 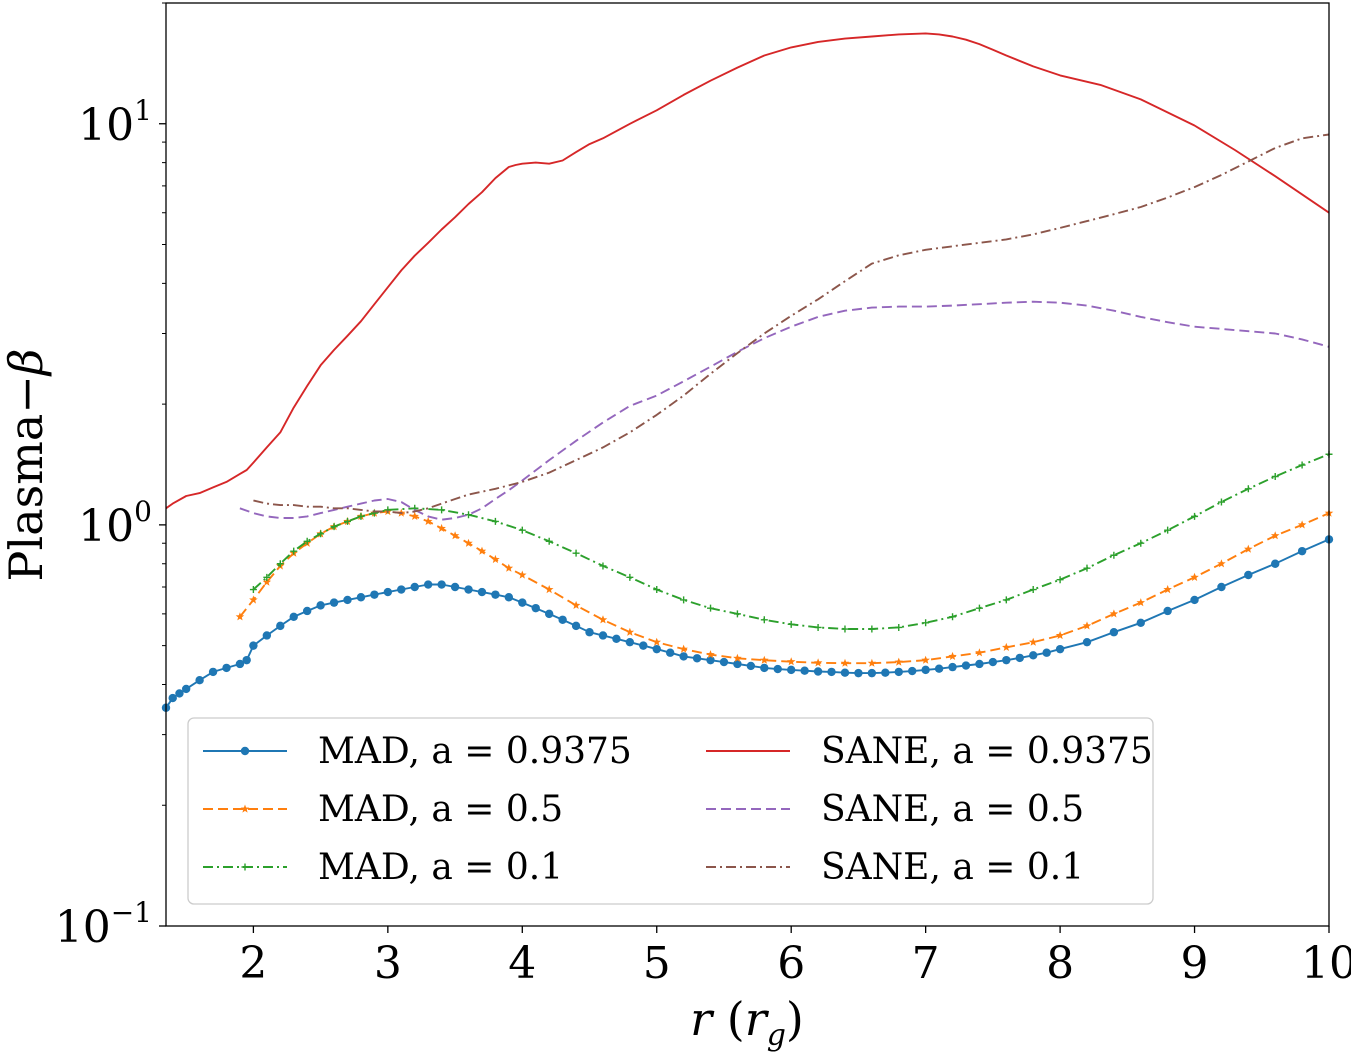 I want to click on y-tick-label: 101, so click(x=115, y=122).